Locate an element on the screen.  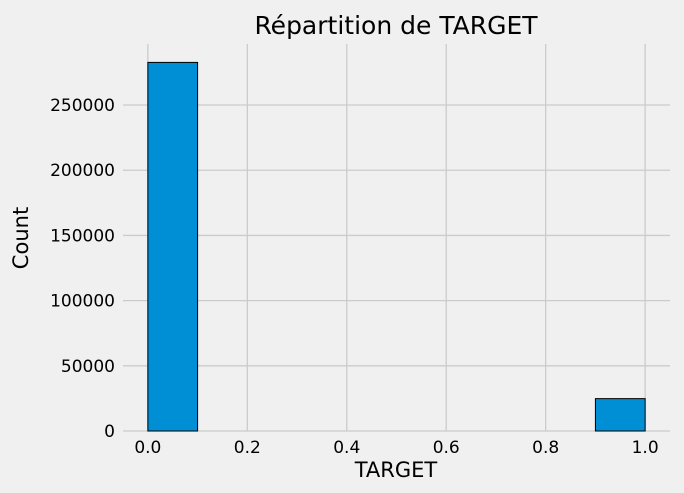
x-tick-label: 0.2 is located at coordinates (247, 448).